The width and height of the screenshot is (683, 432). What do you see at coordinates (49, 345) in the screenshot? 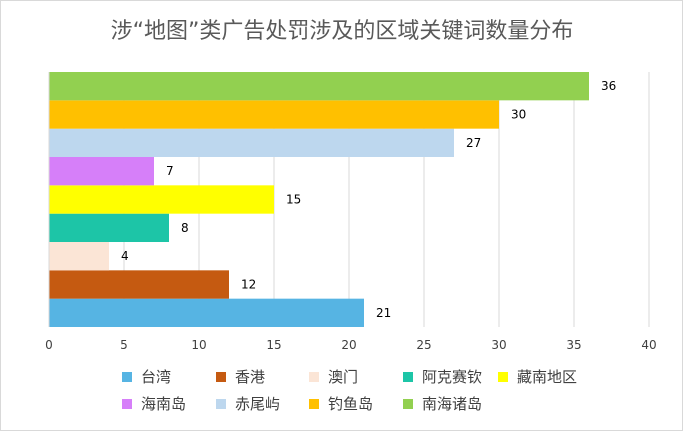
I see `x-tick-label: 0` at bounding box center [49, 345].